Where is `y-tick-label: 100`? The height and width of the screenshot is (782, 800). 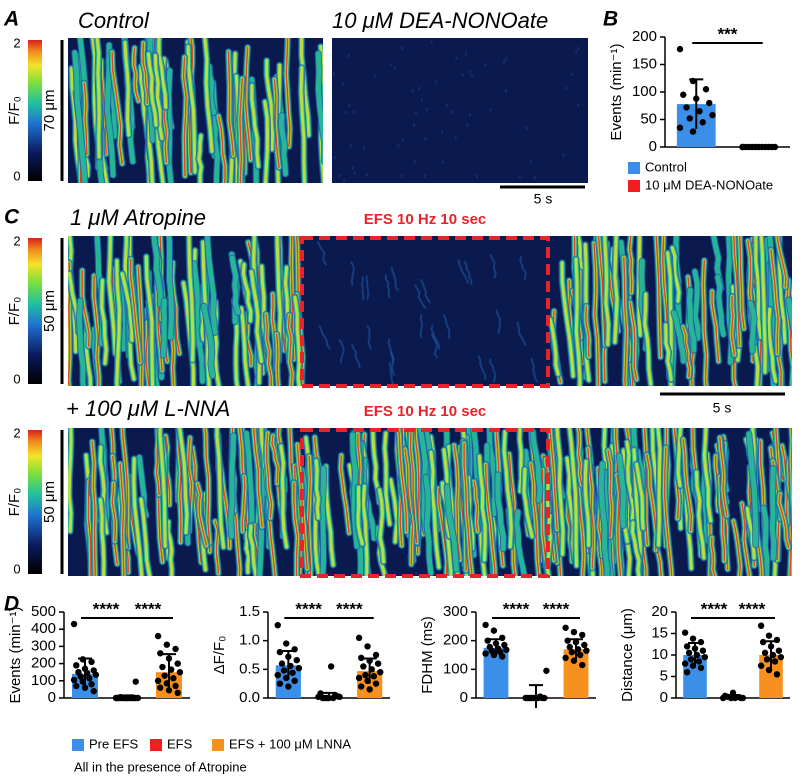
y-tick-label: 100 is located at coordinates (455, 668).